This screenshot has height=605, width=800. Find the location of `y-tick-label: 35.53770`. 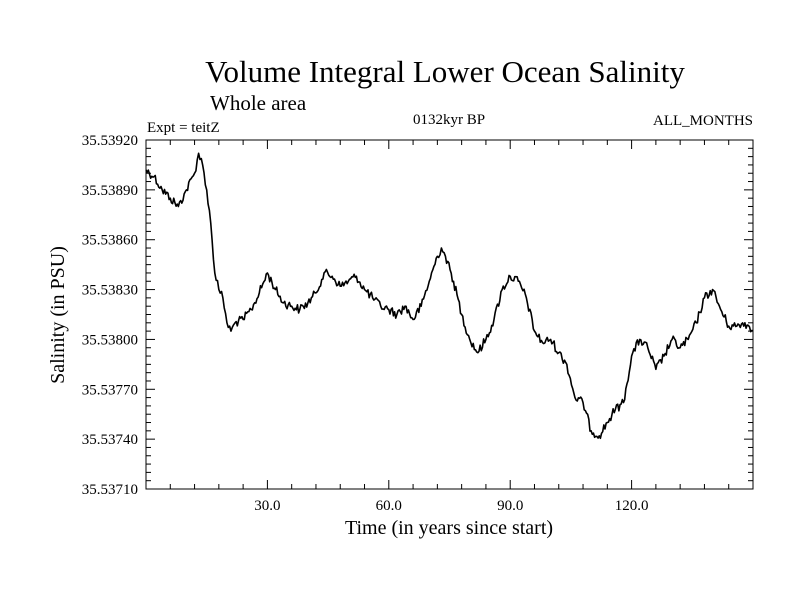

y-tick-label: 35.53770 is located at coordinates (110, 390).